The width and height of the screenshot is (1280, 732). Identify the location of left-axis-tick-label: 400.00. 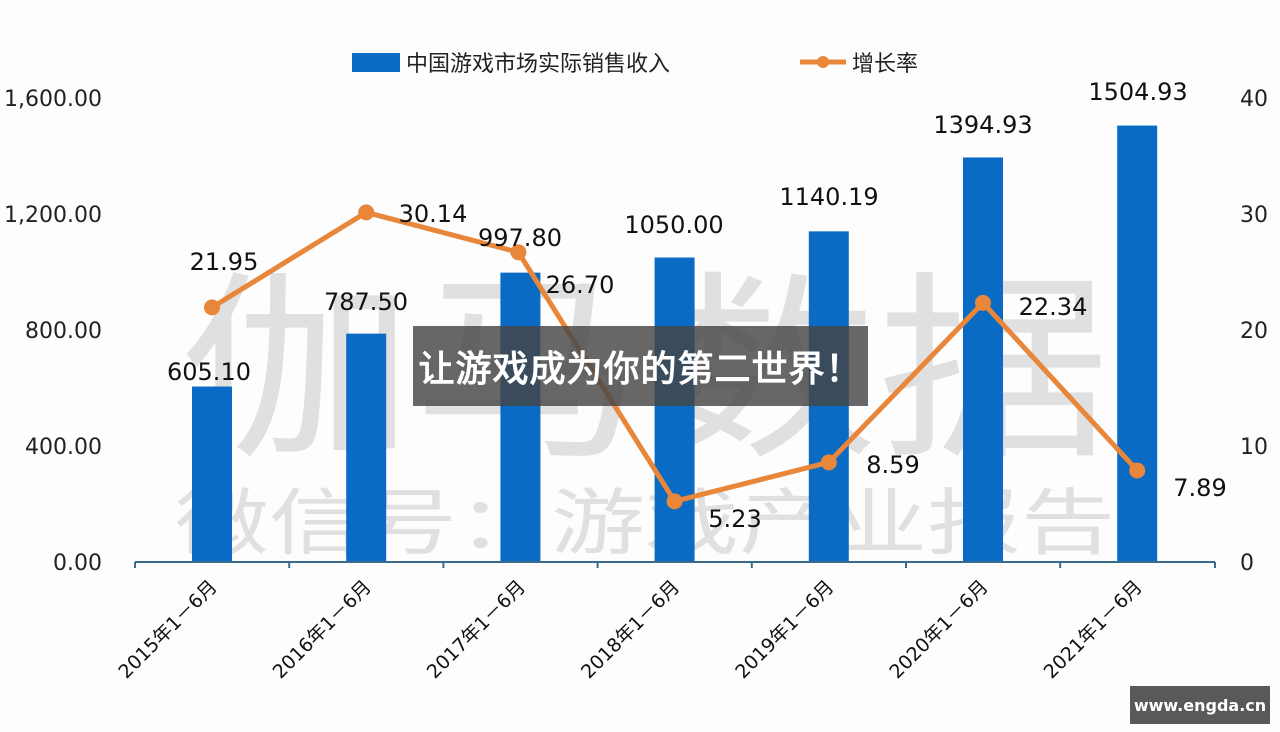
(63, 447).